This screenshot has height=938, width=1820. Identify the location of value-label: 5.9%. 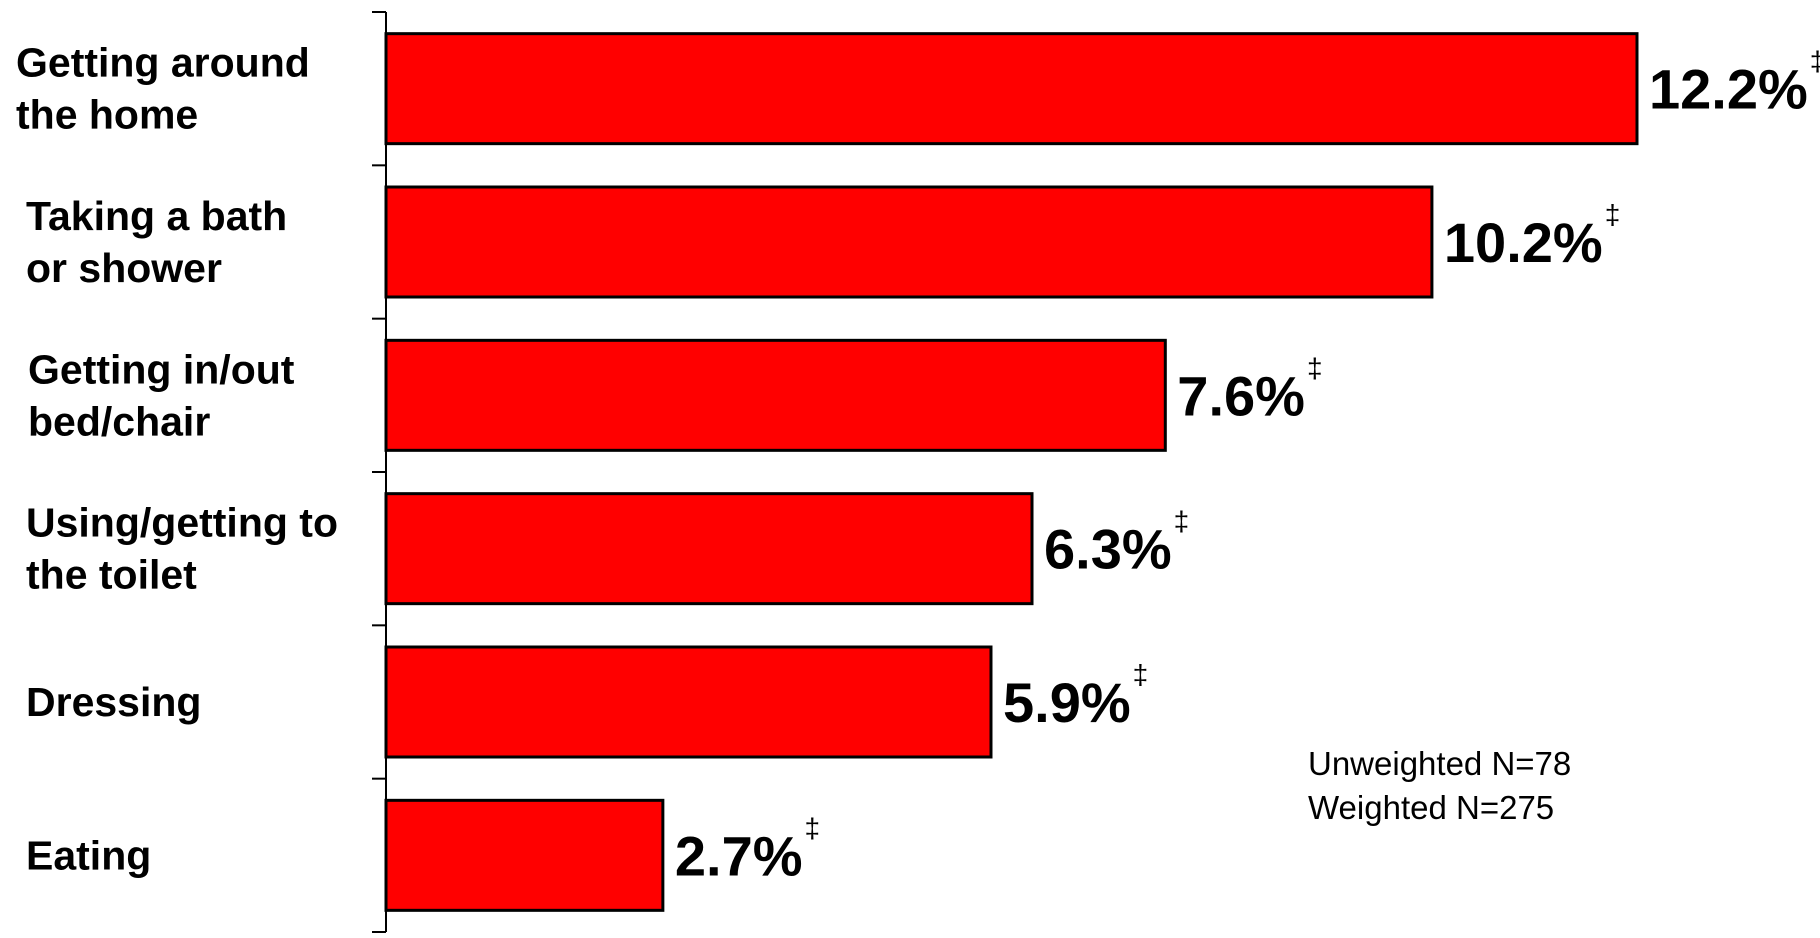
(1067, 702).